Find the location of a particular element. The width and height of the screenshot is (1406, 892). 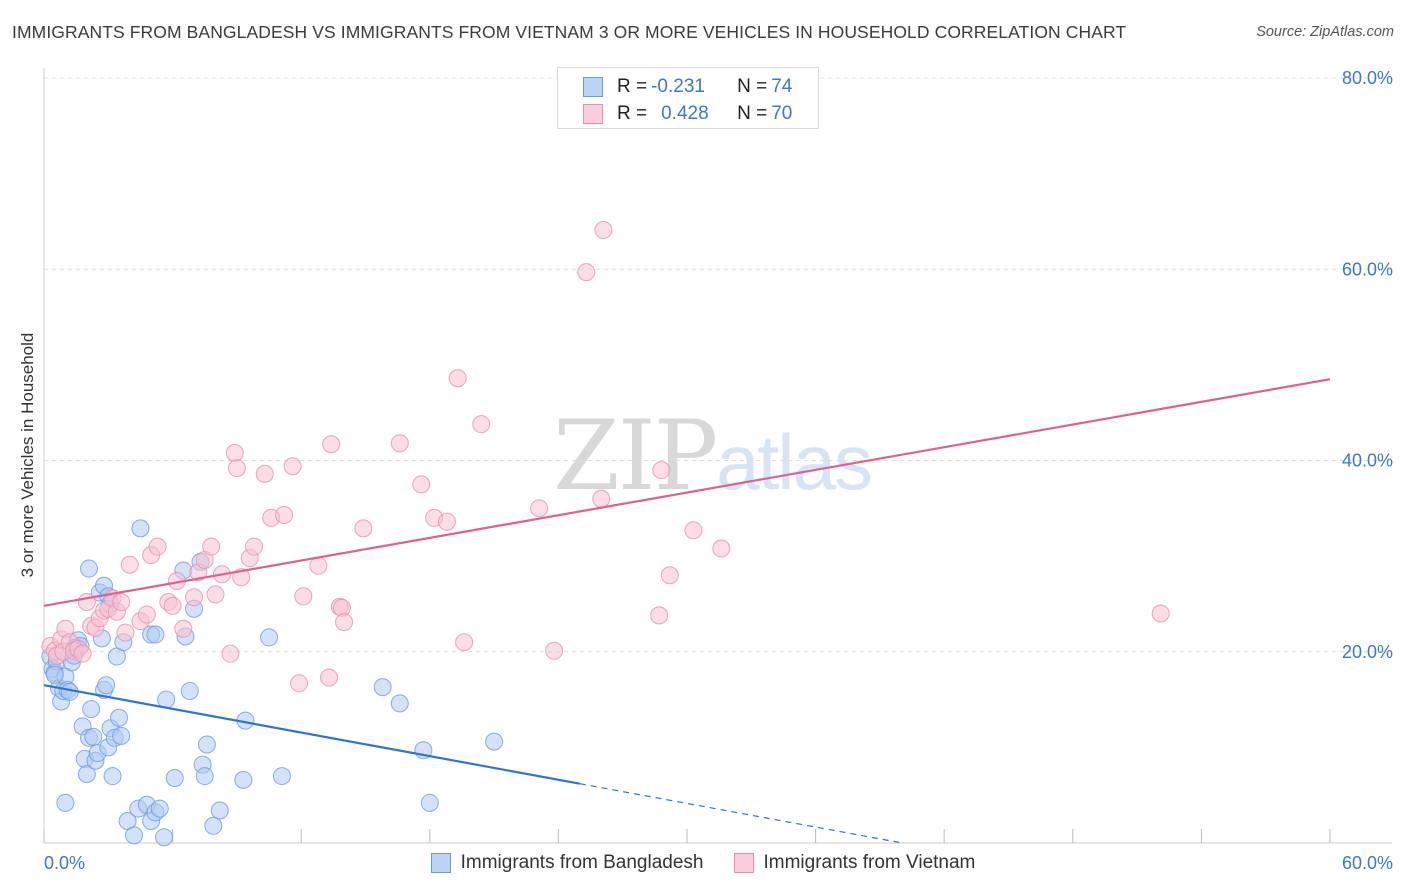

legend-row-vietnam: R = 0.428 N = 70 is located at coordinates (687, 114).